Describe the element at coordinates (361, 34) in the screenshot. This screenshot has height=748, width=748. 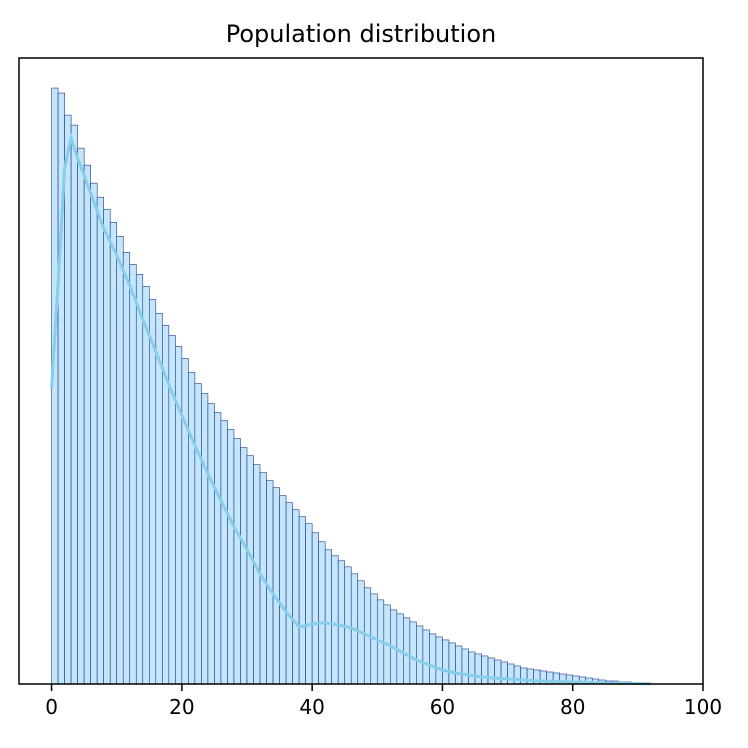
I see `chart-title: Population distribution` at that location.